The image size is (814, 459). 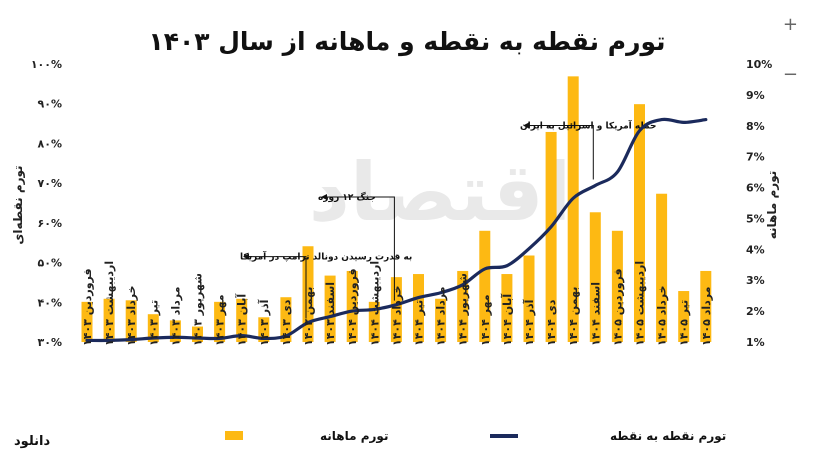 What do you see at coordinates (790, 24) in the screenshot?
I see `zoom-in-button: +` at bounding box center [790, 24].